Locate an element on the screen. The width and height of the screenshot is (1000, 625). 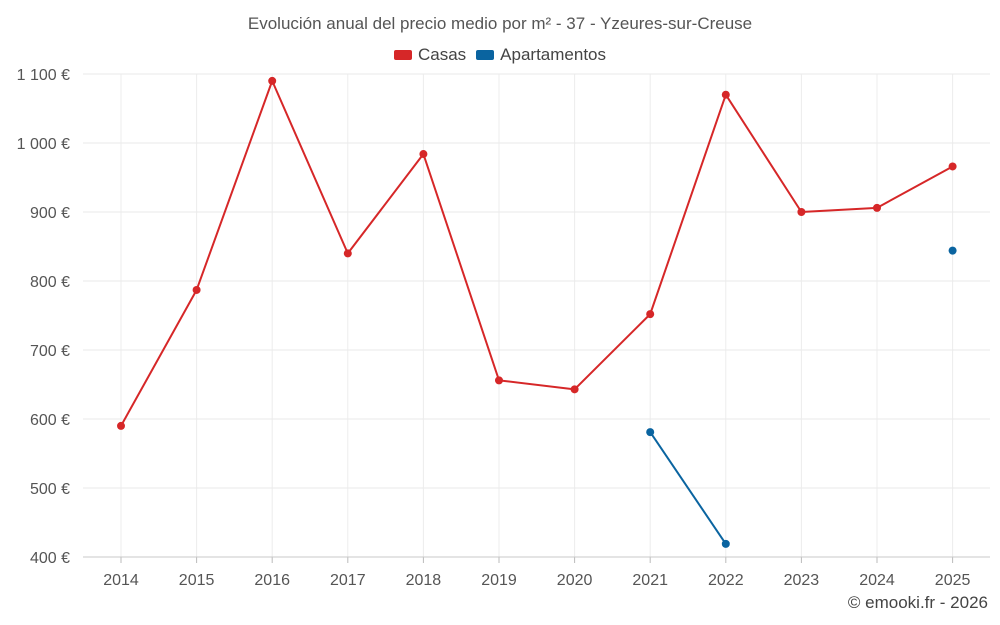
legend-label-casas: Casas is located at coordinates (442, 54).